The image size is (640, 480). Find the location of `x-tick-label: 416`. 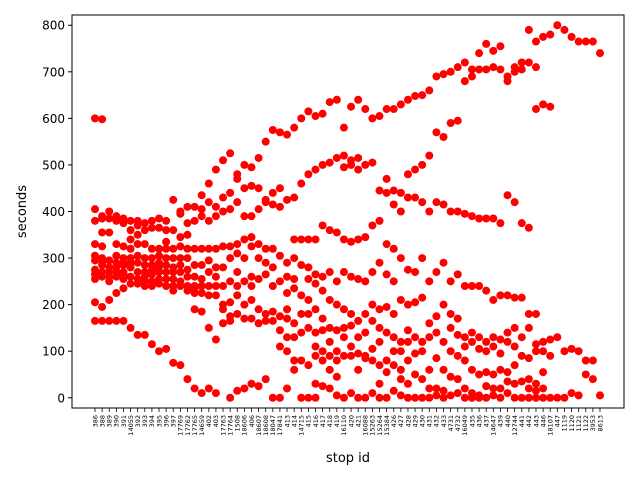

x-tick-label: 416 is located at coordinates (316, 421).